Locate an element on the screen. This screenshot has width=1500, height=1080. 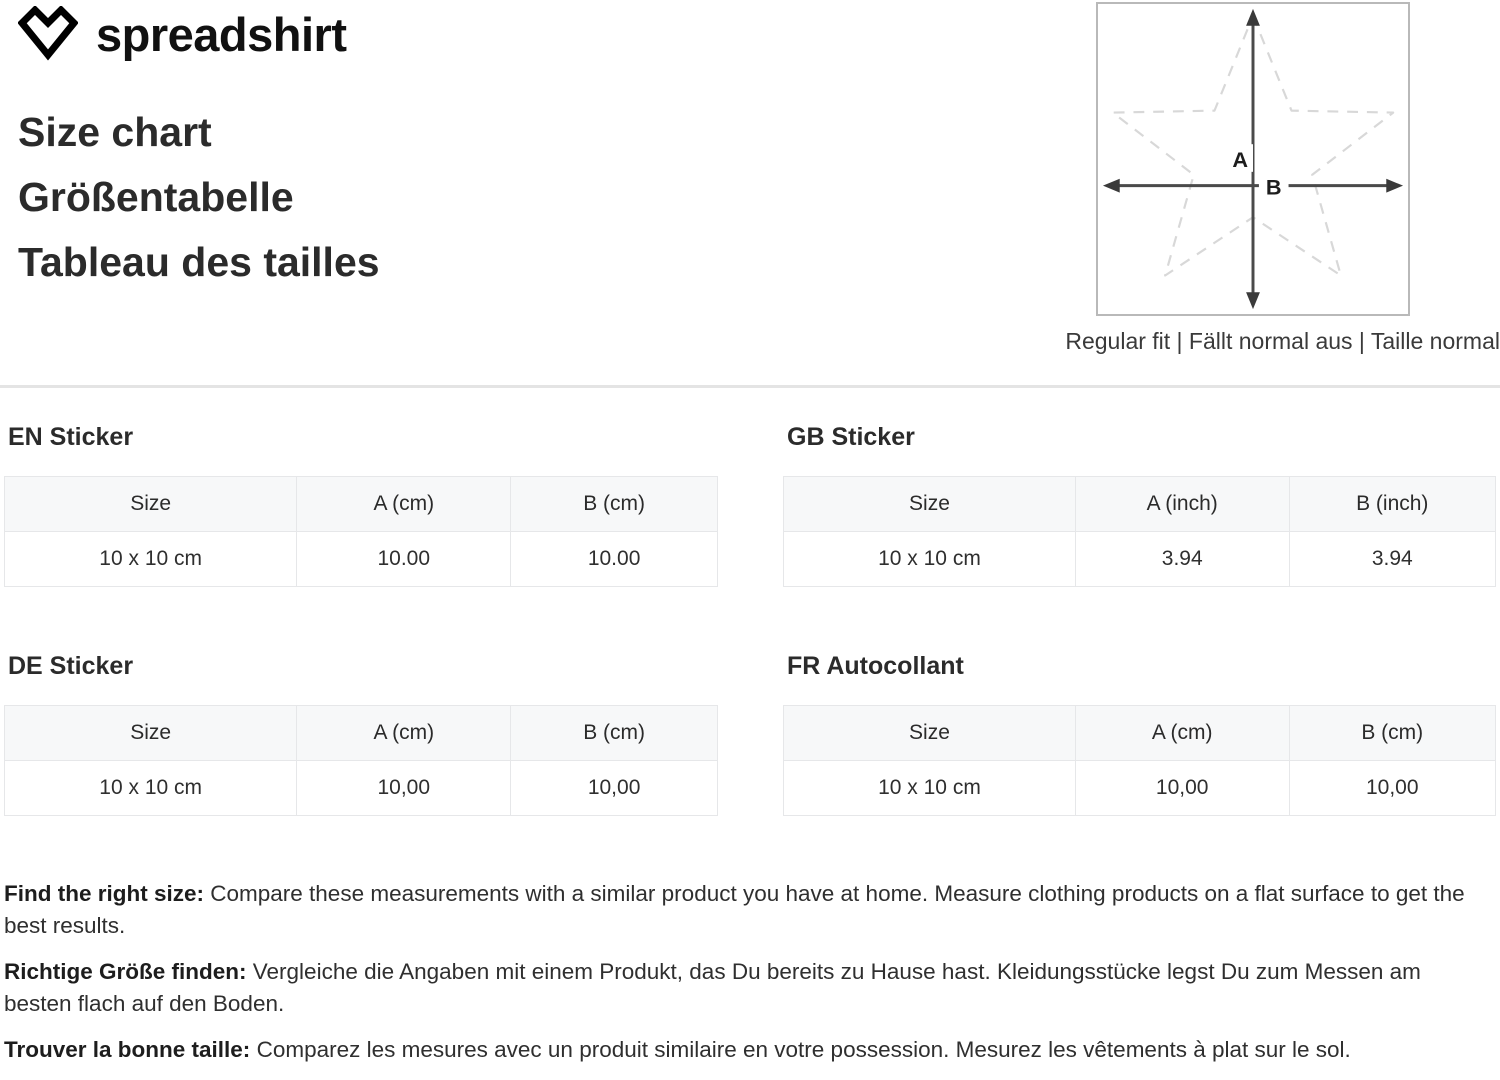
diagram-graphic: A B is located at coordinates (1253, 159).